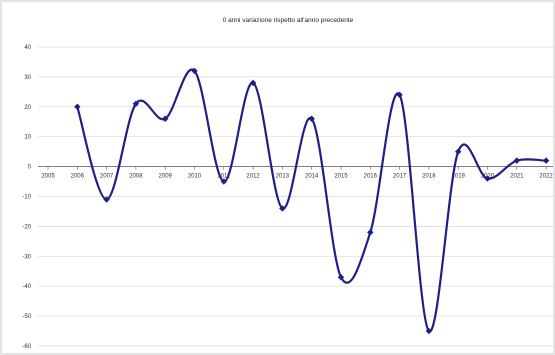 This screenshot has width=555, height=355. What do you see at coordinates (312, 177) in the screenshot?
I see `x-tick-label: 2014` at bounding box center [312, 177].